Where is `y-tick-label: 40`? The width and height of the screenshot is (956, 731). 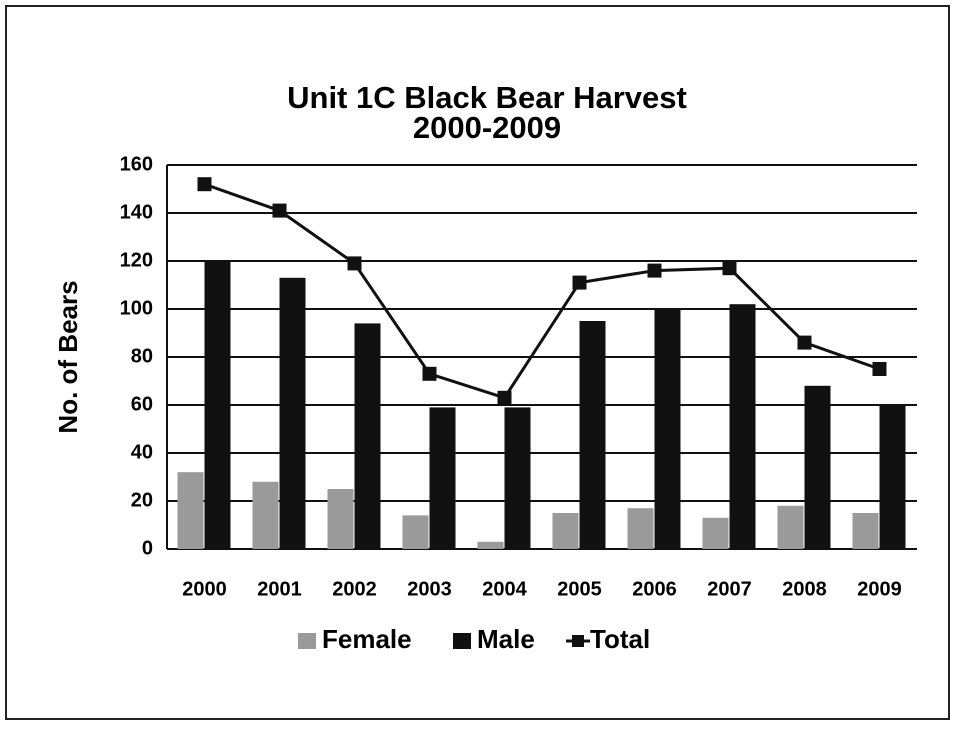
y-tick-label: 40 is located at coordinates (142, 452).